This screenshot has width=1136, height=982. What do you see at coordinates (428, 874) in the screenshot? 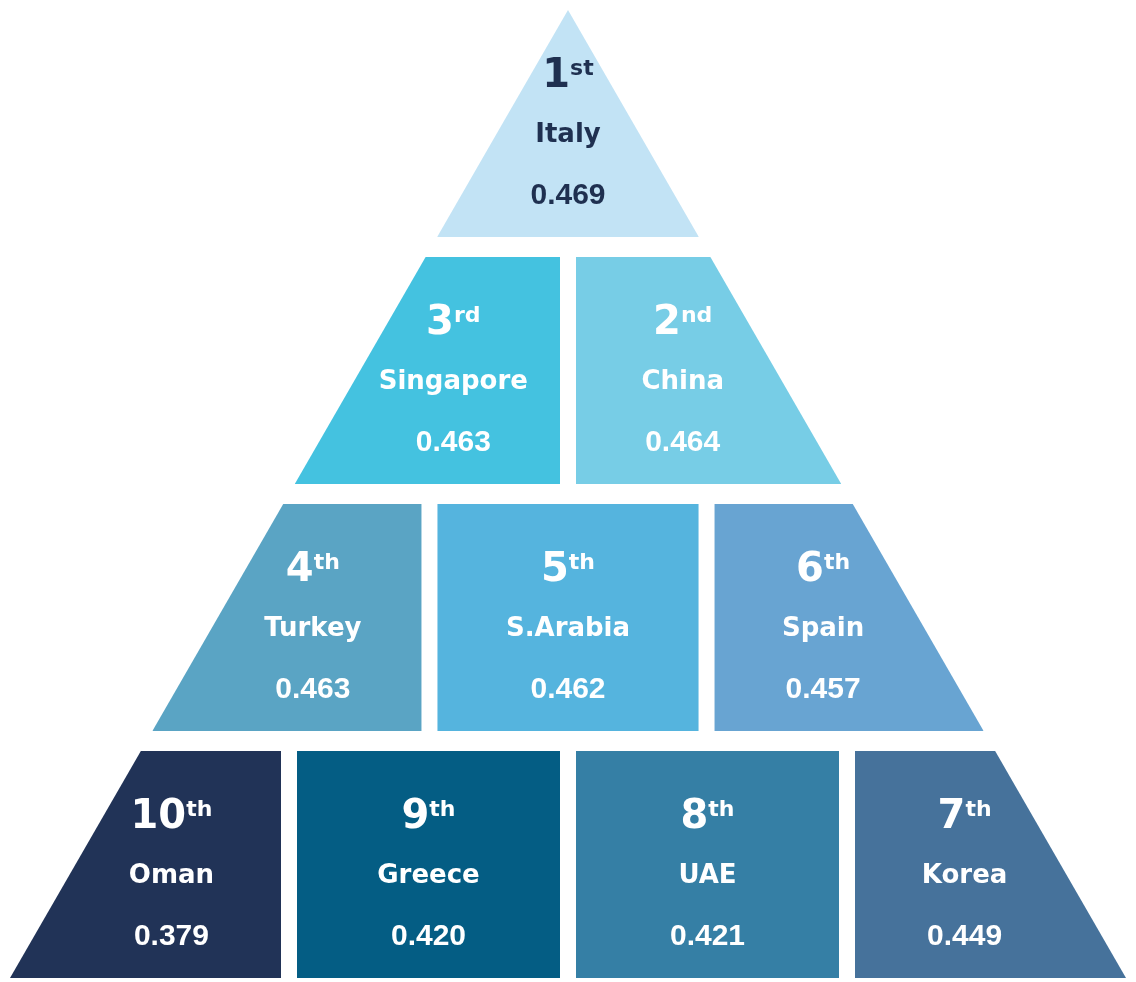
I see `category-label: Greece` at bounding box center [428, 874].